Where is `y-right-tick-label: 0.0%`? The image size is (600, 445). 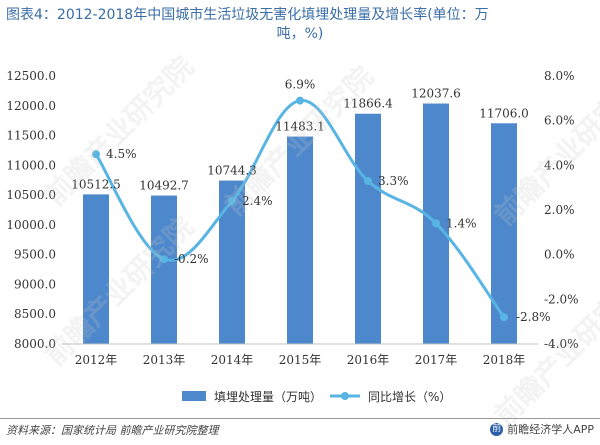
y-right-tick-label: 0.0% is located at coordinates (559, 255).